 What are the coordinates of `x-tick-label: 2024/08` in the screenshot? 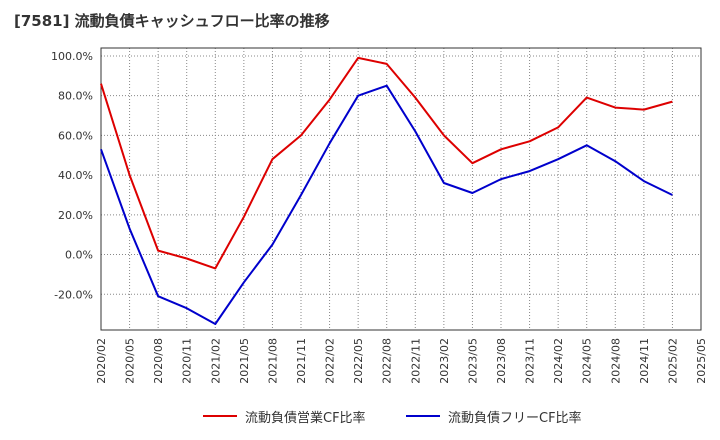 It's located at (615, 361).